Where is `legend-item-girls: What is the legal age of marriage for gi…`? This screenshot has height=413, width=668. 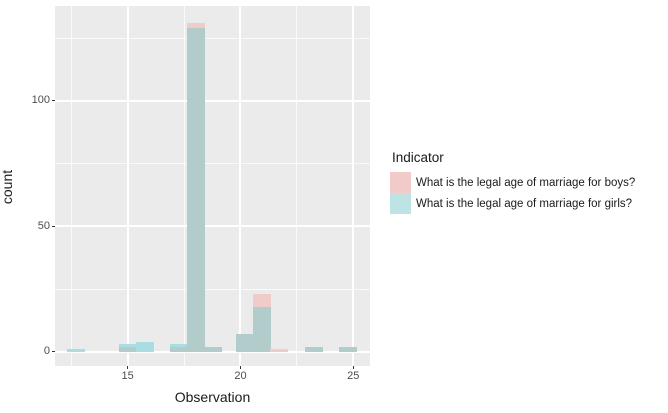 legend-item-girls: What is the legal age of marriage for gi… is located at coordinates (512, 203).